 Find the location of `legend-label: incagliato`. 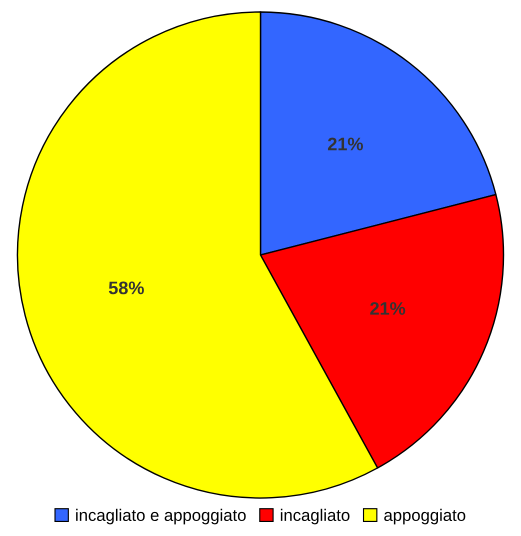

legend-label: incagliato is located at coordinates (315, 516).